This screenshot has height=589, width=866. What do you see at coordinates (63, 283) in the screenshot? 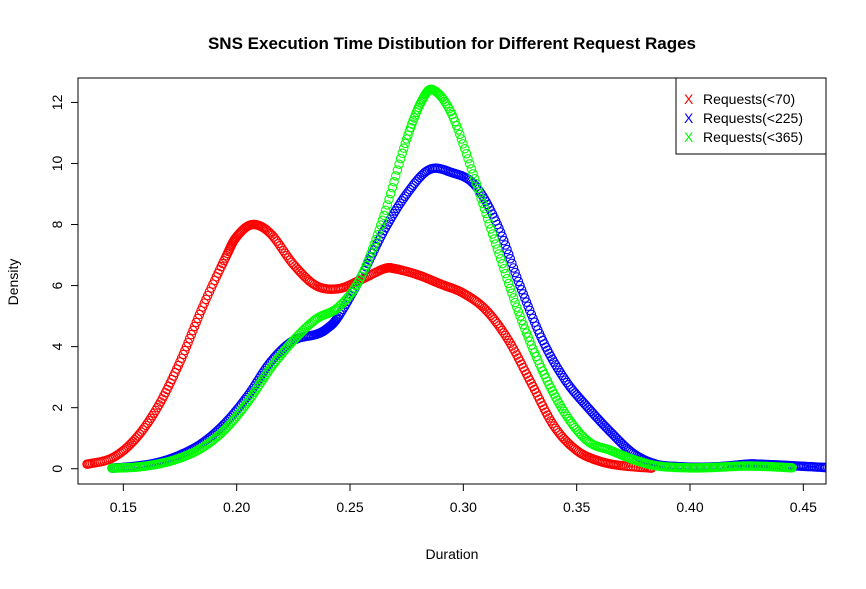
I see `y-axis: 0 2 4 6 8 10 12` at bounding box center [63, 283].